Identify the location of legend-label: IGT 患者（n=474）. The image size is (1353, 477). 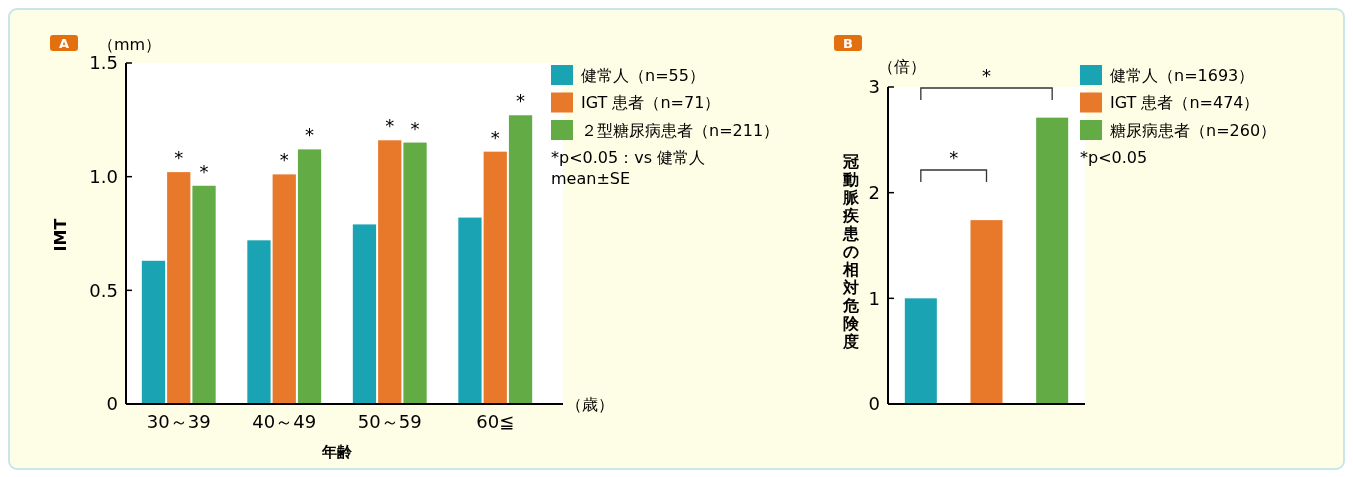
(1185, 103).